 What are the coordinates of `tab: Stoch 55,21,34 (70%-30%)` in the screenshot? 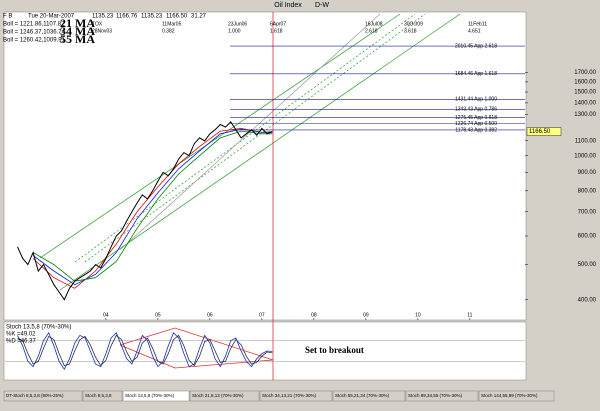 It's located at (369, 396).